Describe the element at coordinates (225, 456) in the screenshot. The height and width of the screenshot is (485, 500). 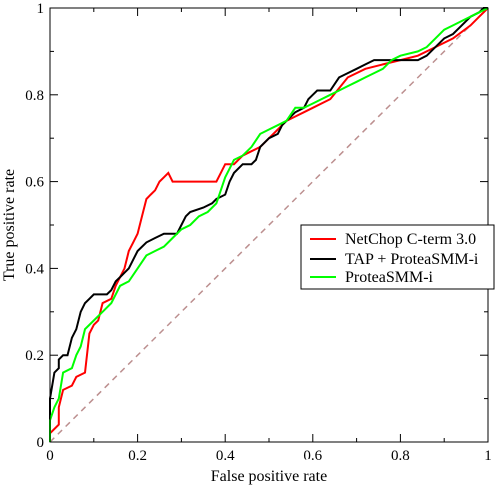
I see `x-tick-label: 0.4` at that location.